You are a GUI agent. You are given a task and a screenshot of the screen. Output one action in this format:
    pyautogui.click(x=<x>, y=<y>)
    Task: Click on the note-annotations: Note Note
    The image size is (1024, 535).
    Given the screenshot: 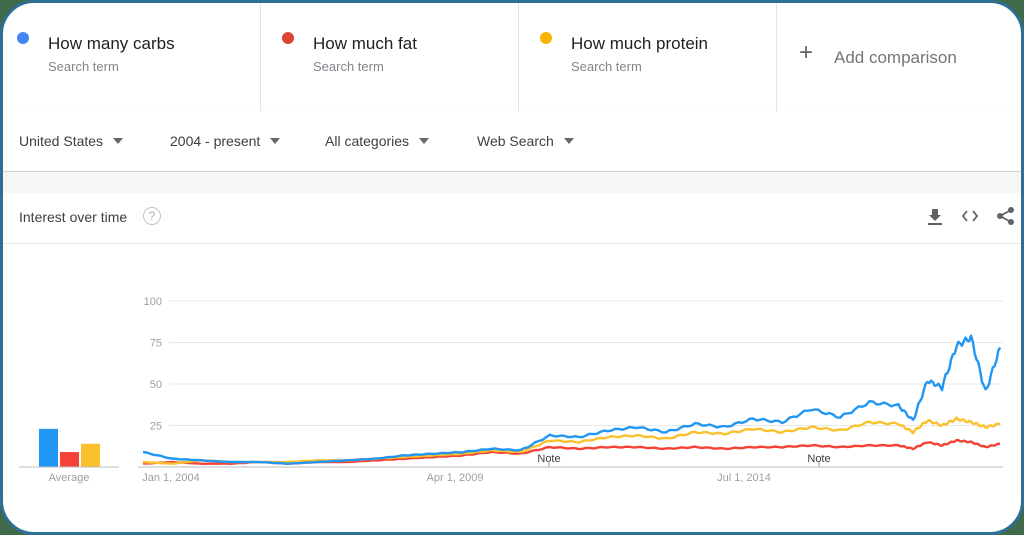 What is the action you would take?
    pyautogui.click(x=684, y=460)
    